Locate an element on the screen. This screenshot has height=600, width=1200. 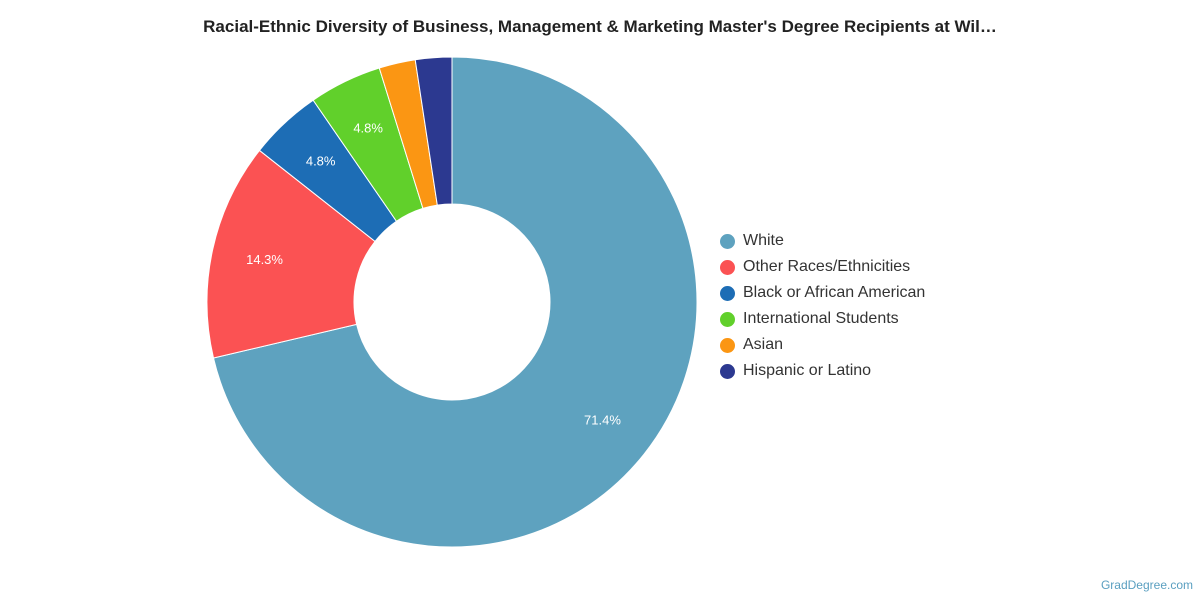
slice-hispanic-or-latino is located at coordinates (433, 131).